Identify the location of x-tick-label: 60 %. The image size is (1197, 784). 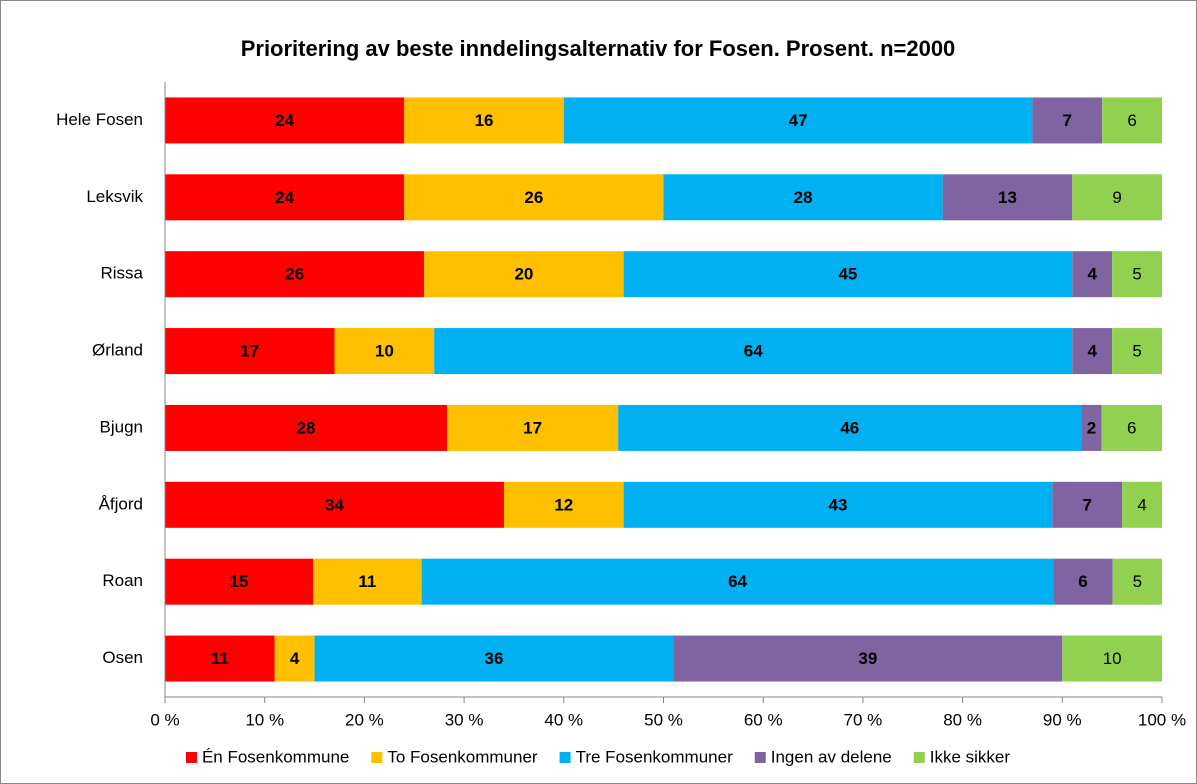
(763, 719).